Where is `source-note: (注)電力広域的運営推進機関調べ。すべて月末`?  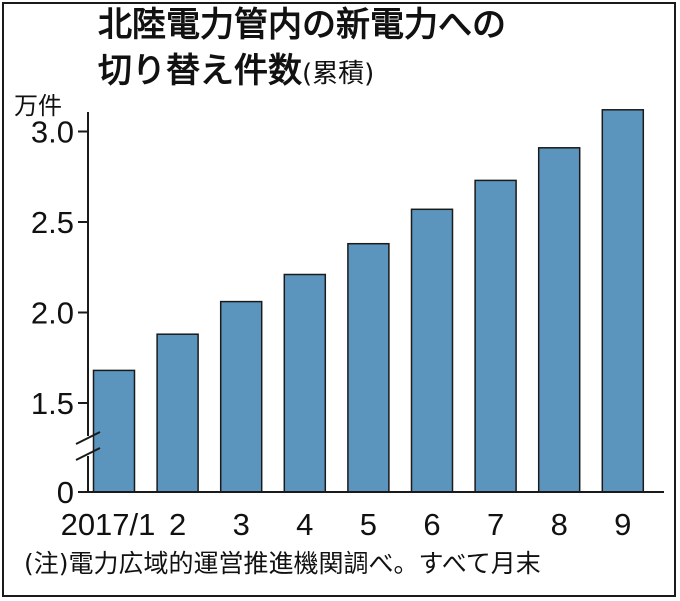
source-note: (注)電力広域的運営推進機関調べ。すべて月末 is located at coordinates (282, 563).